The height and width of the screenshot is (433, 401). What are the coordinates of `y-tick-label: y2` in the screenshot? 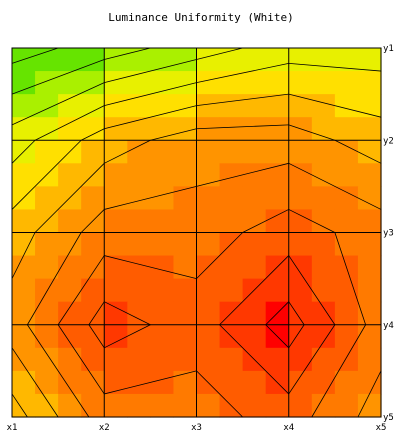 It's located at (388, 141).